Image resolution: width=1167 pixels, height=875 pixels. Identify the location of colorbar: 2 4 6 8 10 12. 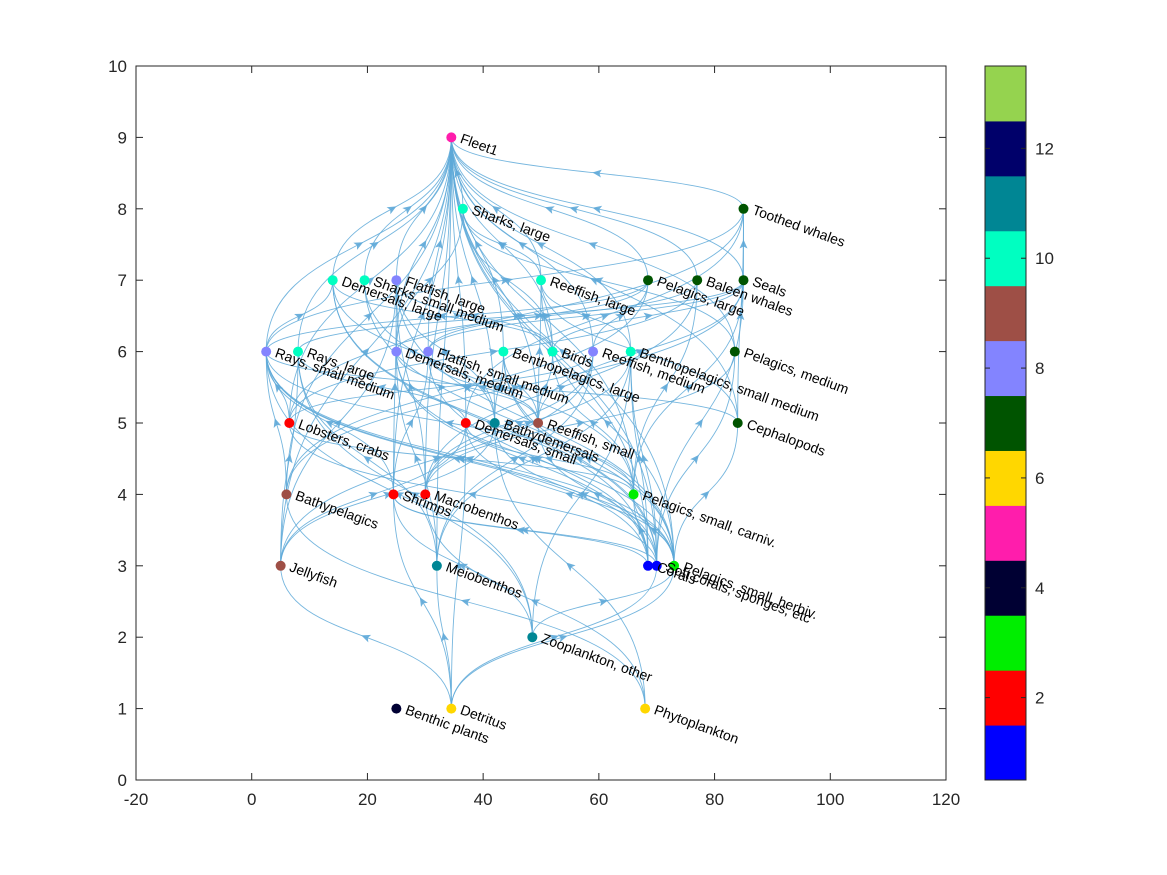
(1019, 423).